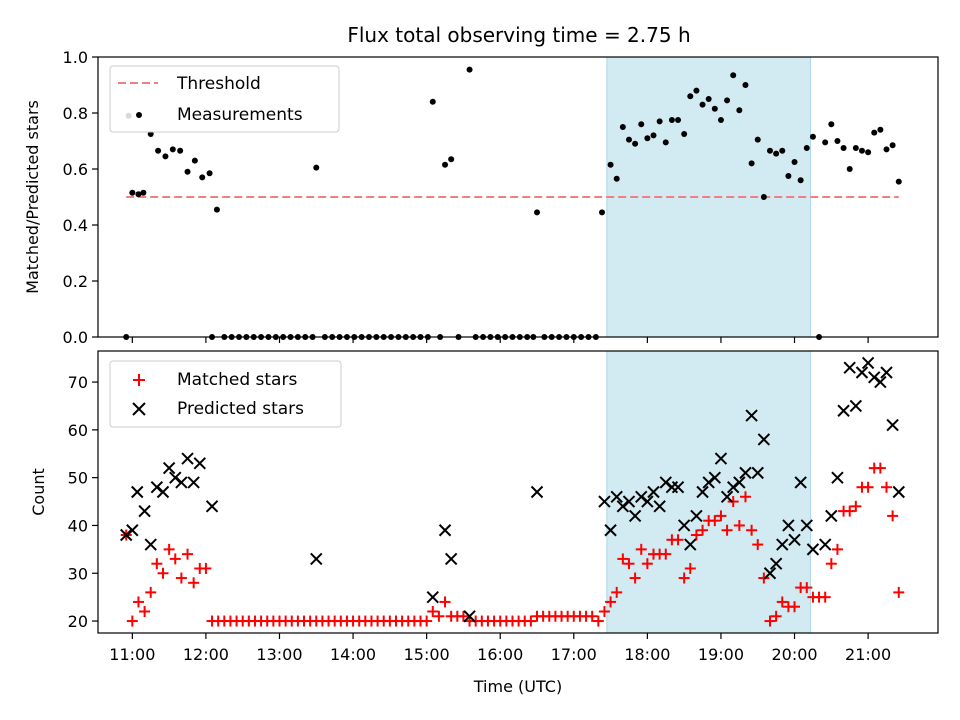 The height and width of the screenshot is (720, 960). I want to click on y-tick-label: 0.4, so click(75, 225).